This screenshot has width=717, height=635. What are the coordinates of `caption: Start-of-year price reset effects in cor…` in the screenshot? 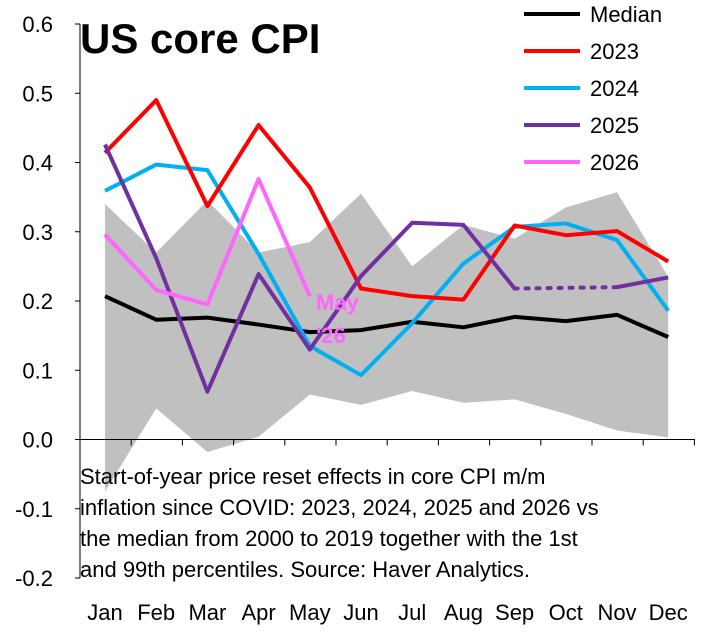 It's located at (339, 523).